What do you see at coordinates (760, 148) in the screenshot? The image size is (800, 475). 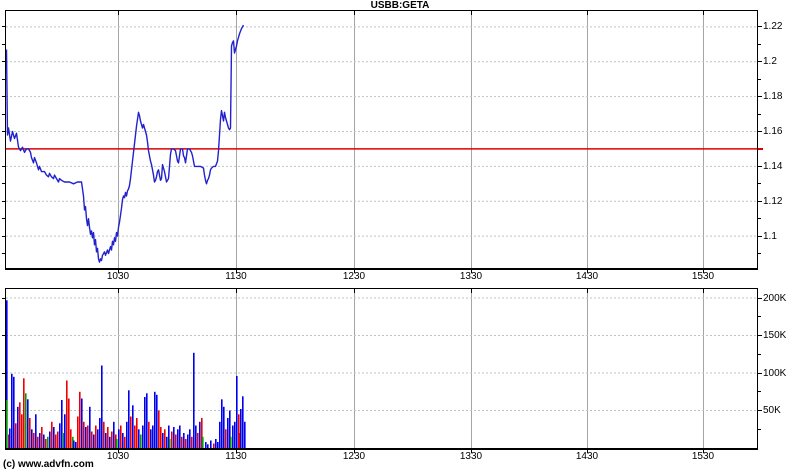 I see `ref-price-tick` at bounding box center [760, 148].